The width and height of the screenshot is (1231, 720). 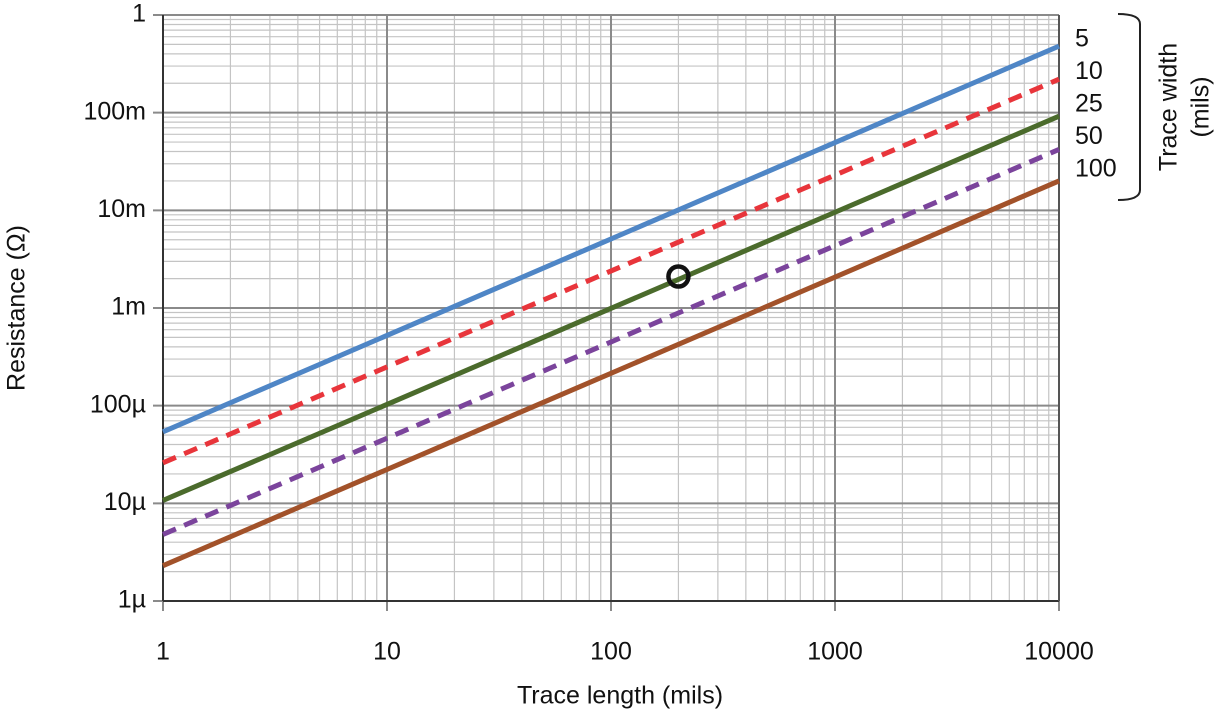 What do you see at coordinates (1059, 652) in the screenshot?
I see `x-tick-label: 10000` at bounding box center [1059, 652].